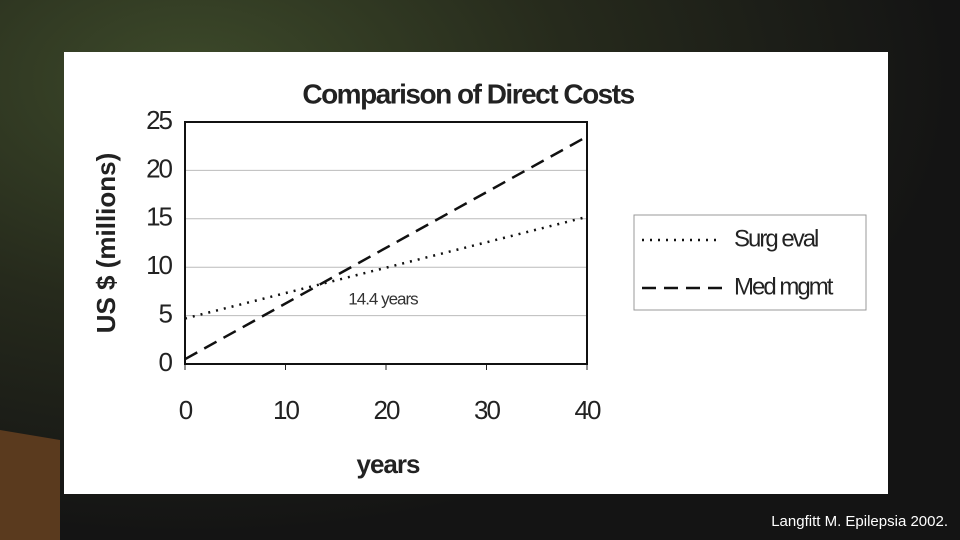 Image resolution: width=960 pixels, height=540 pixels. What do you see at coordinates (386, 267) in the screenshot?
I see `series-line` at bounding box center [386, 267].